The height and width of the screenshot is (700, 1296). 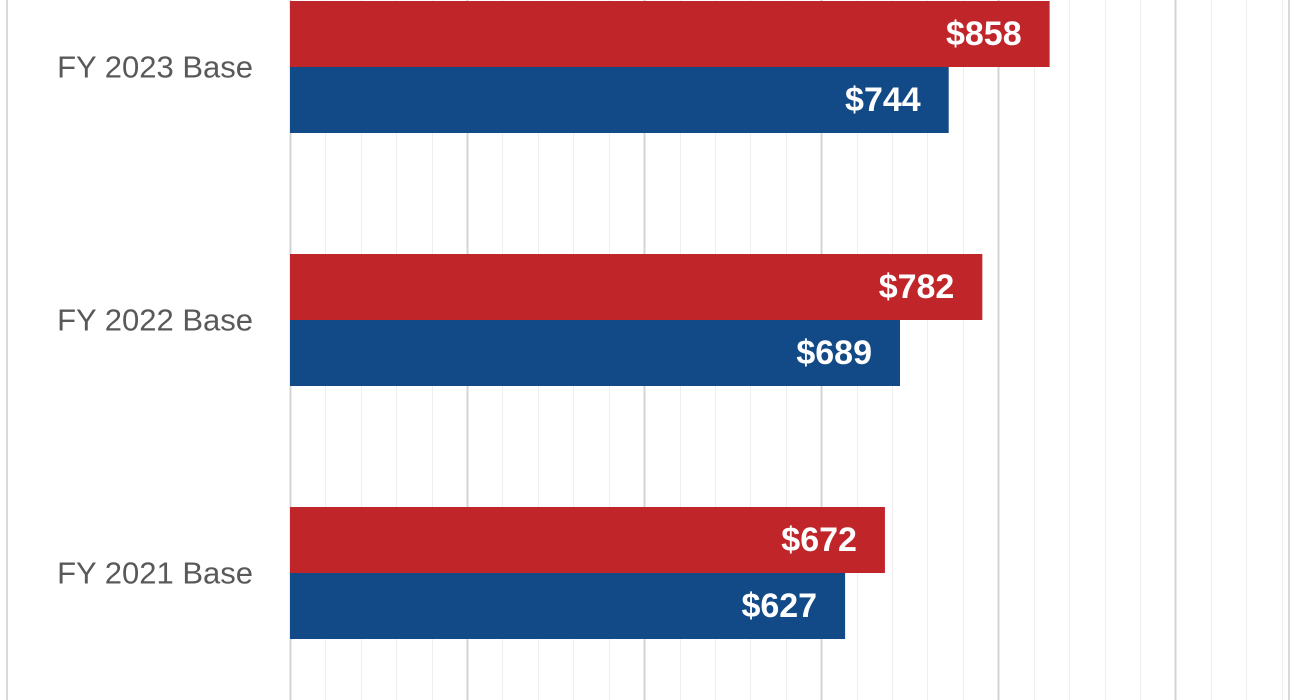 What do you see at coordinates (1289, 350) in the screenshot?
I see `right-frame-edge` at bounding box center [1289, 350].